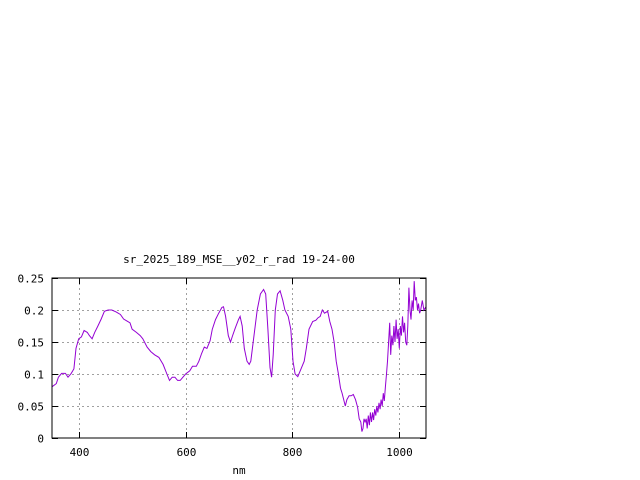  Describe the element at coordinates (31, 407) in the screenshot. I see `y-tick-label: 0.05` at that location.